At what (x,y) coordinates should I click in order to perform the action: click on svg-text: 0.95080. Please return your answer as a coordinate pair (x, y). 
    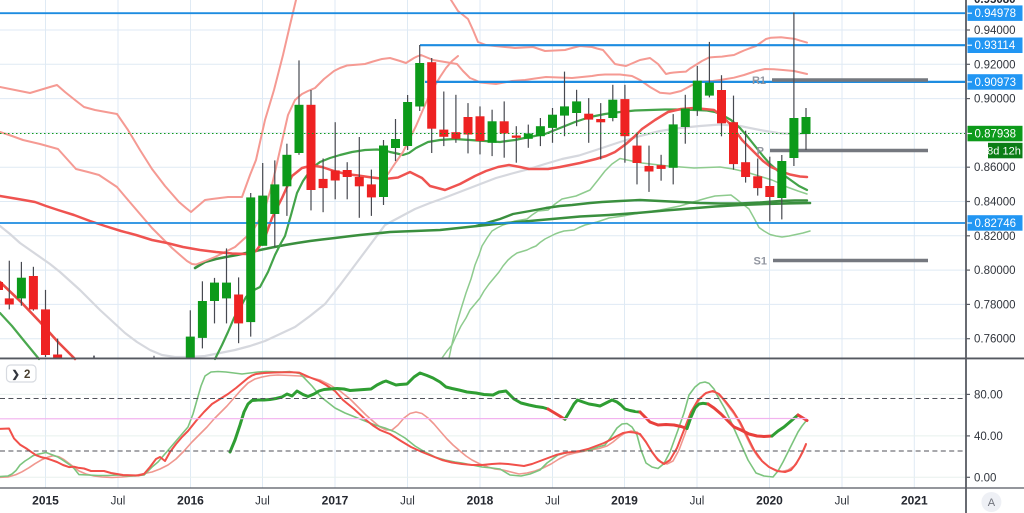
    Looking at the image, I should click on (995, 3).